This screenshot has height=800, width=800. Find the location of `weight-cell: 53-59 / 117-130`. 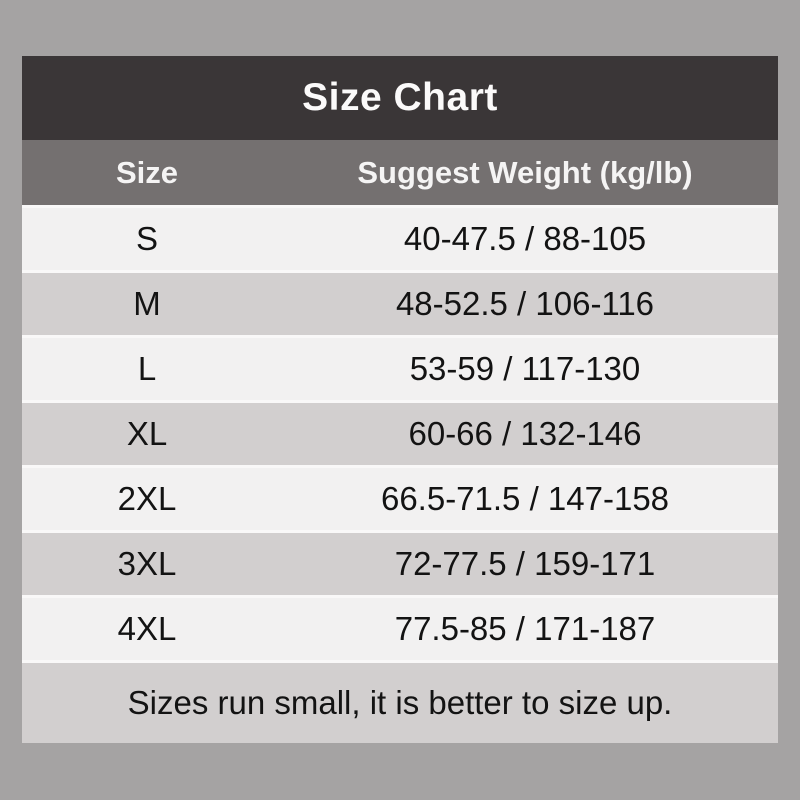

weight-cell: 53-59 / 117-130 is located at coordinates (525, 368).